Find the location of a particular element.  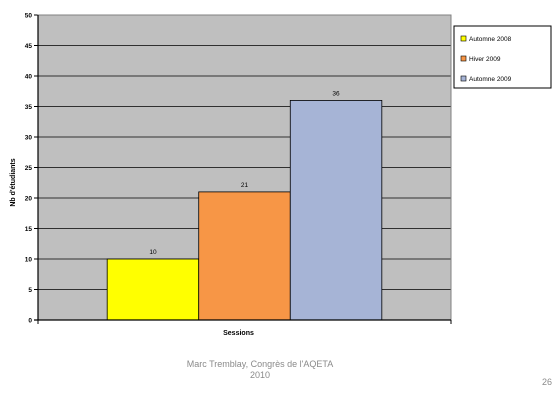

y-tick-label: 25 is located at coordinates (29, 168).